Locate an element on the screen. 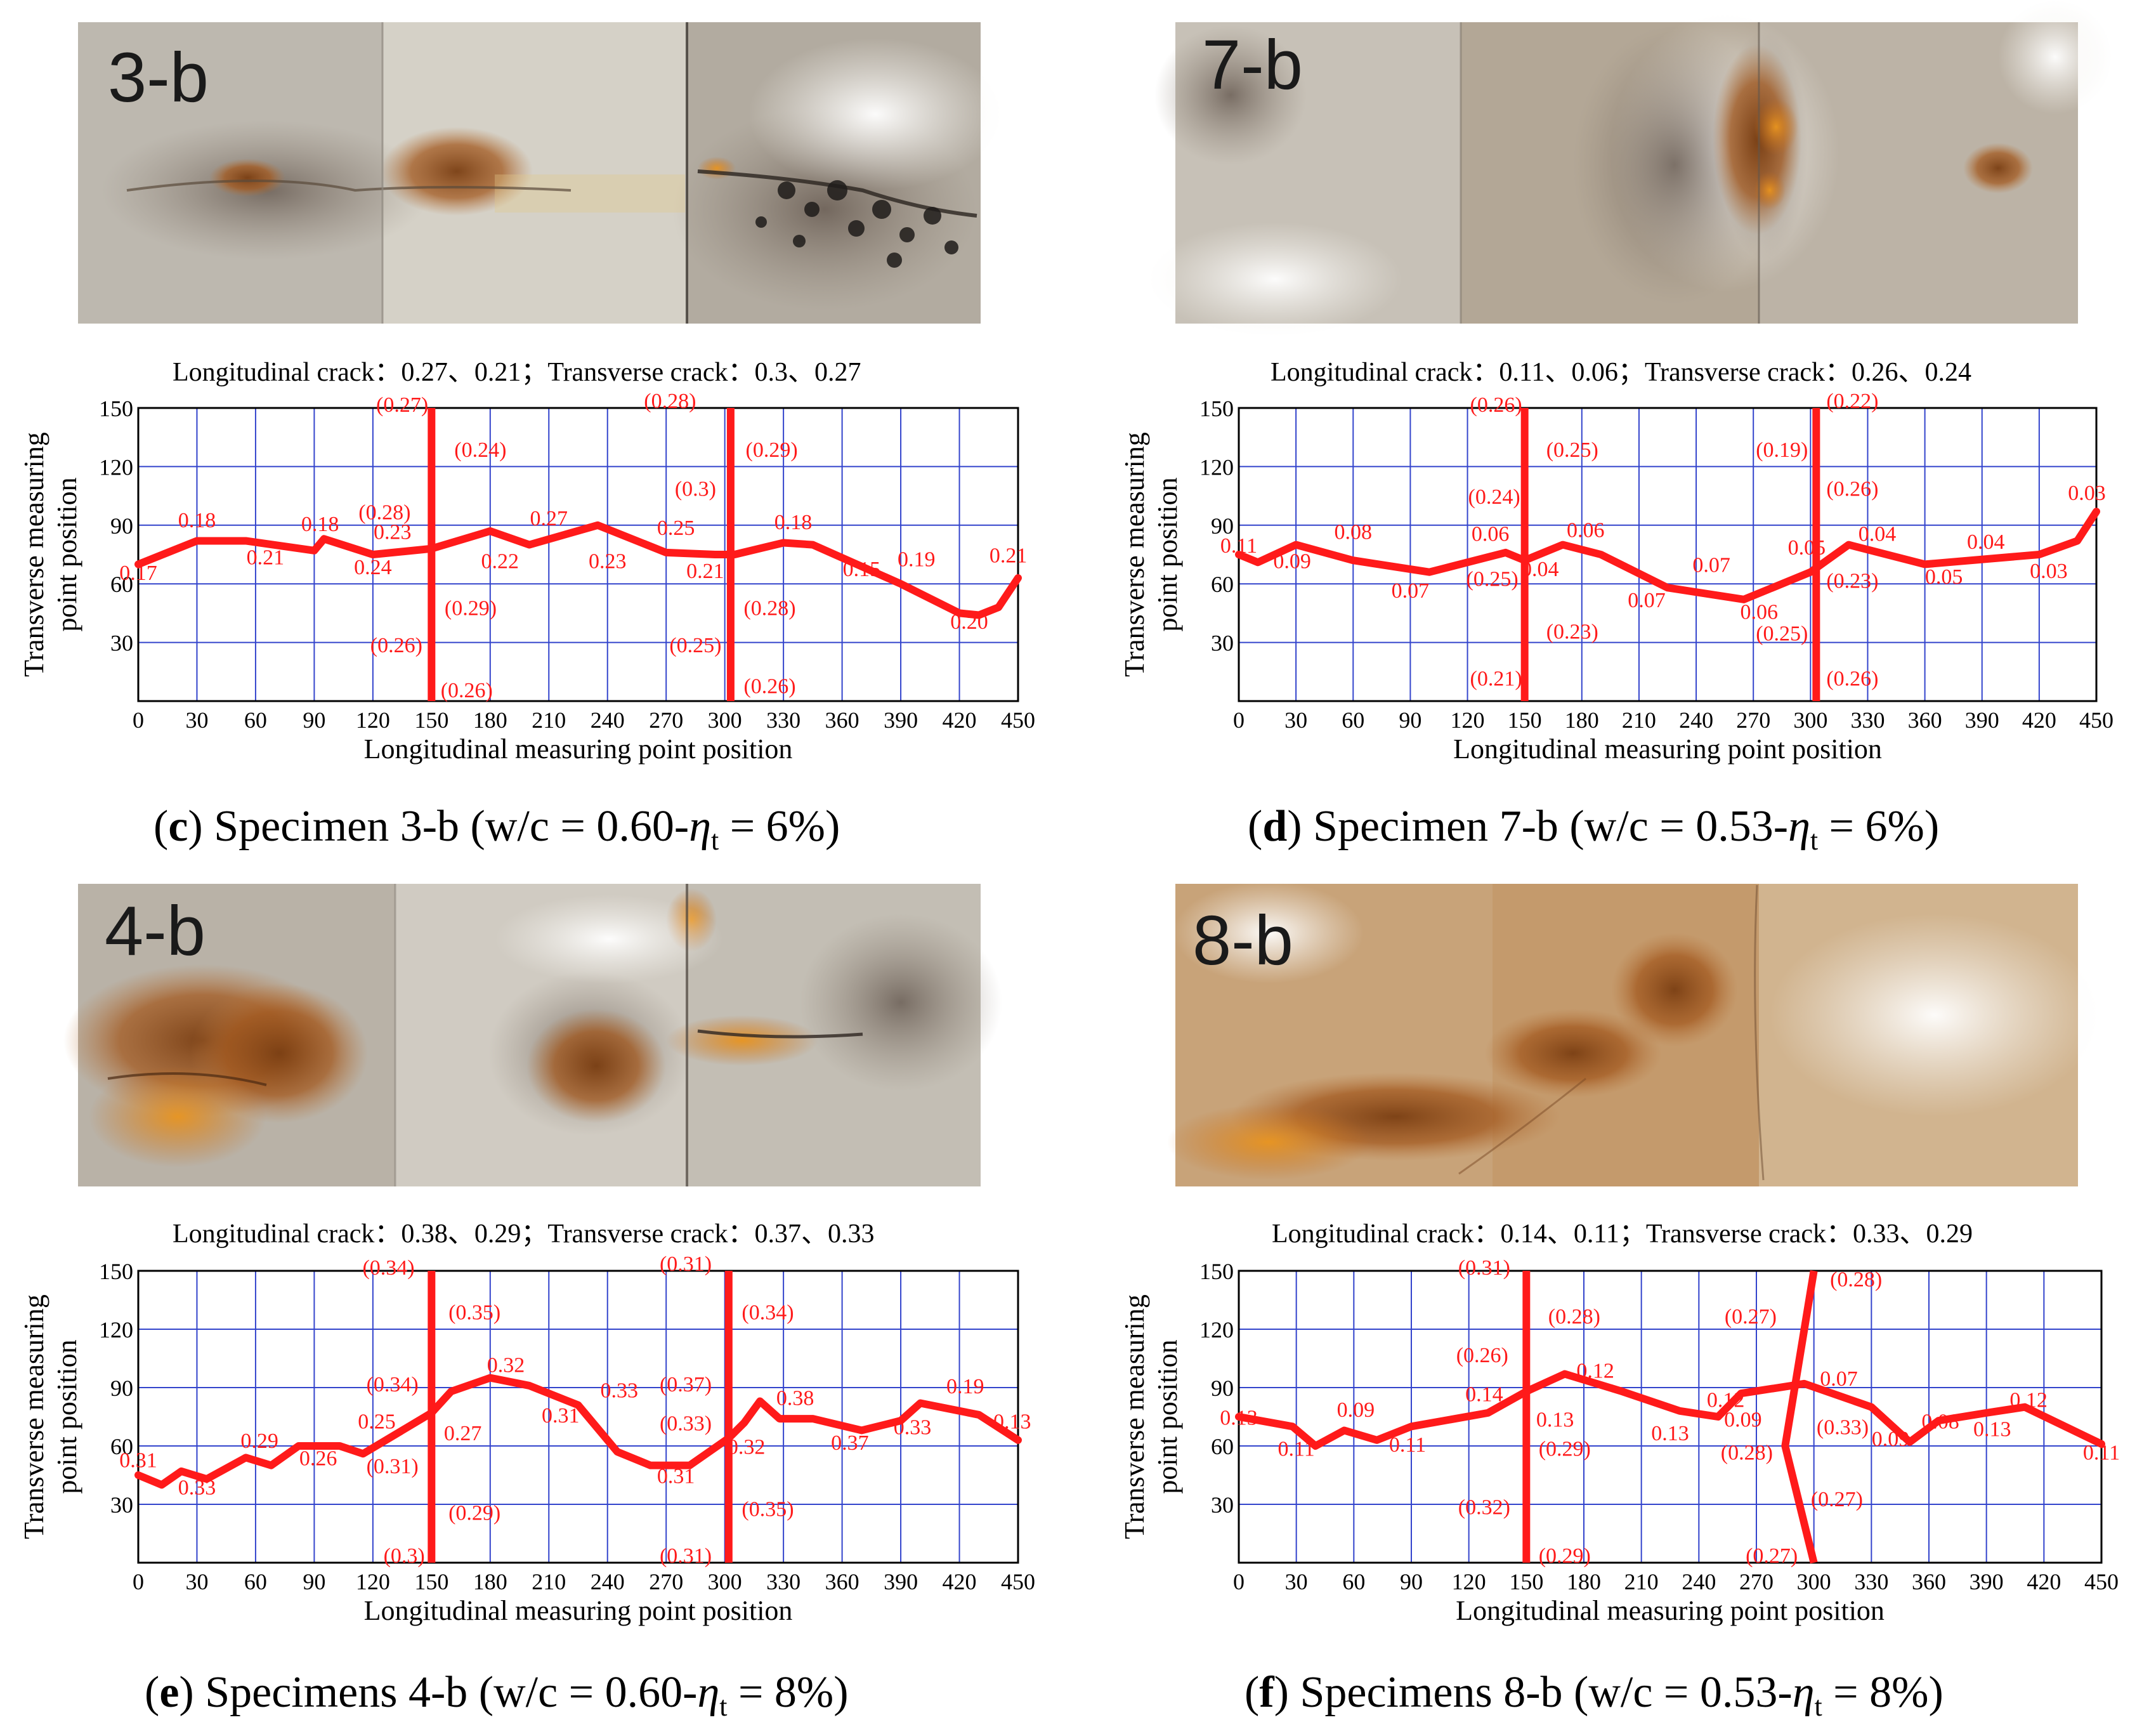 The width and height of the screenshot is (2156, 1734). plot-frame is located at coordinates (578, 554).